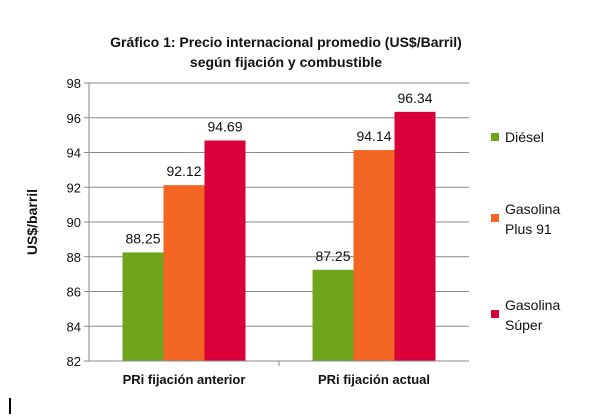 Image resolution: width=593 pixels, height=416 pixels. Describe the element at coordinates (183, 171) in the screenshot. I see `data-label: 92.12` at that location.